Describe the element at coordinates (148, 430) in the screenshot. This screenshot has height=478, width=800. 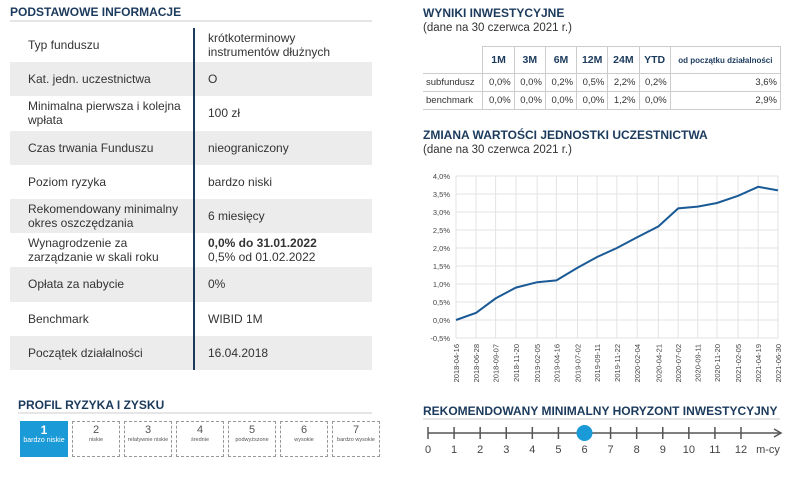
I see `risk-number: 3` at that location.